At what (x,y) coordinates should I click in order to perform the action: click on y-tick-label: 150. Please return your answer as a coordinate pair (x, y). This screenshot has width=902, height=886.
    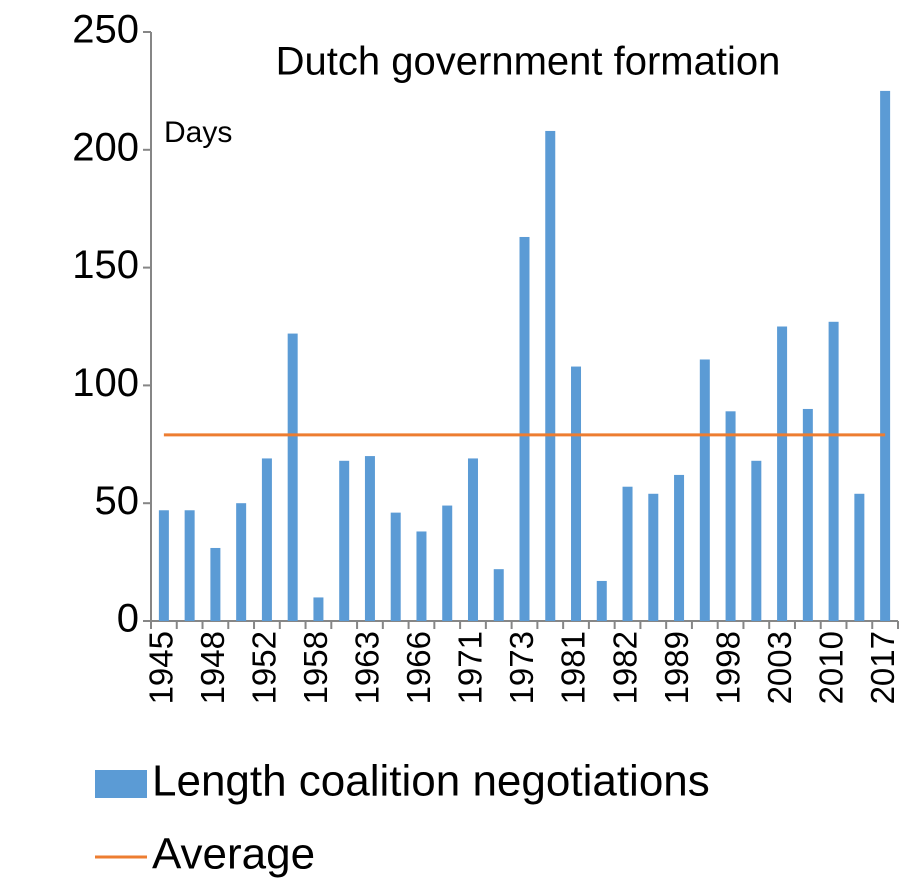
    Looking at the image, I should click on (105, 265).